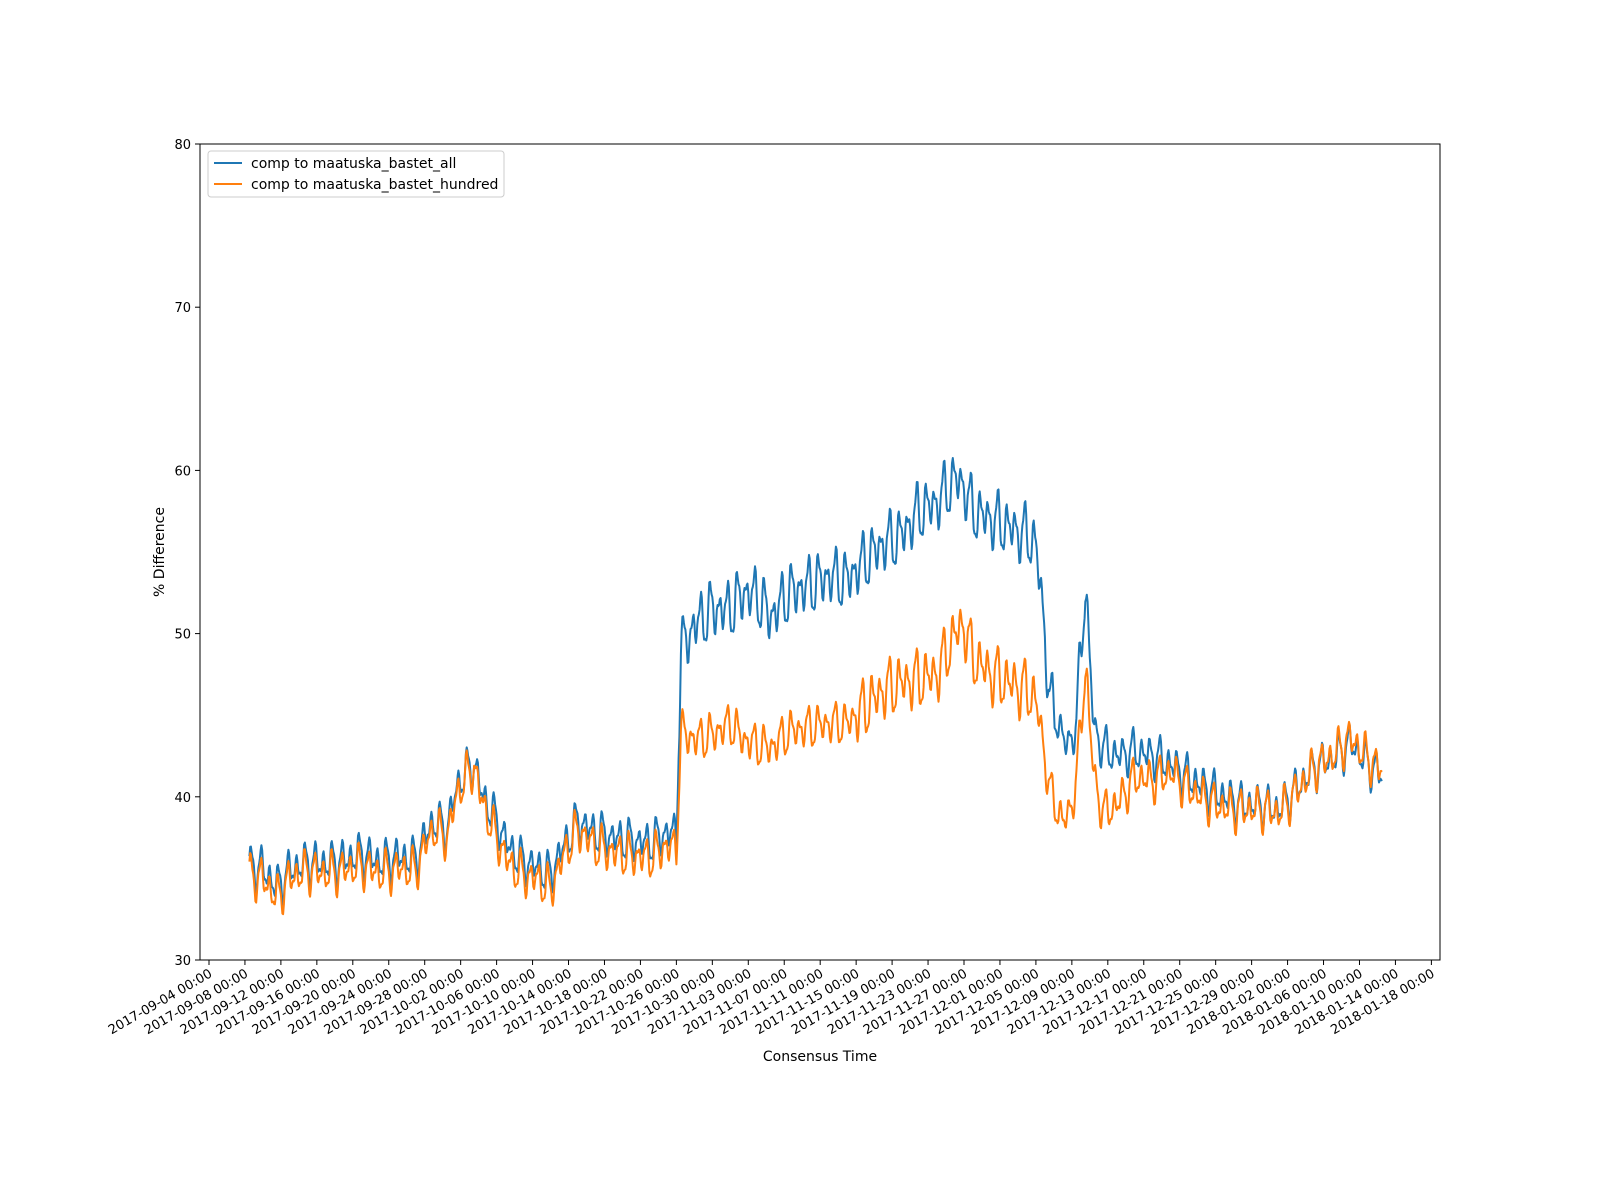  Describe the element at coordinates (187, 553) in the screenshot. I see `y-axis: 30 40 50 60 70 80` at that location.